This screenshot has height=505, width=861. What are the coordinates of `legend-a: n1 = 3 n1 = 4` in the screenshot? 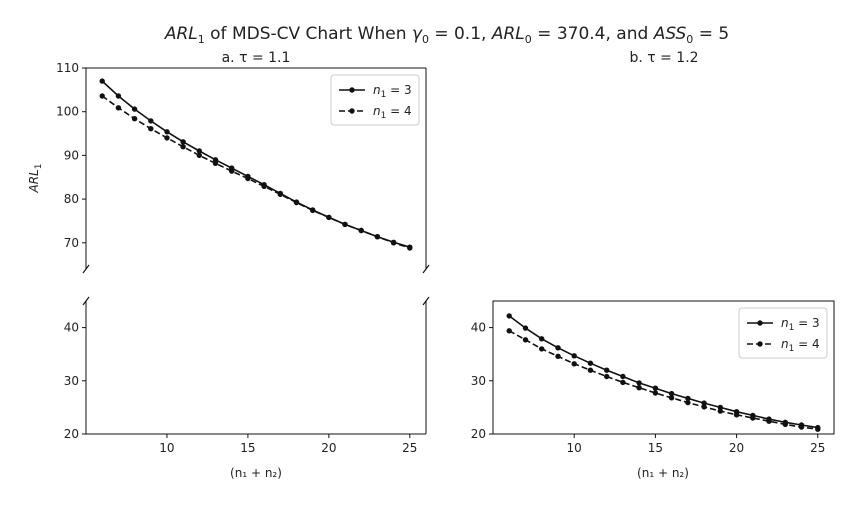 It's located at (375, 100).